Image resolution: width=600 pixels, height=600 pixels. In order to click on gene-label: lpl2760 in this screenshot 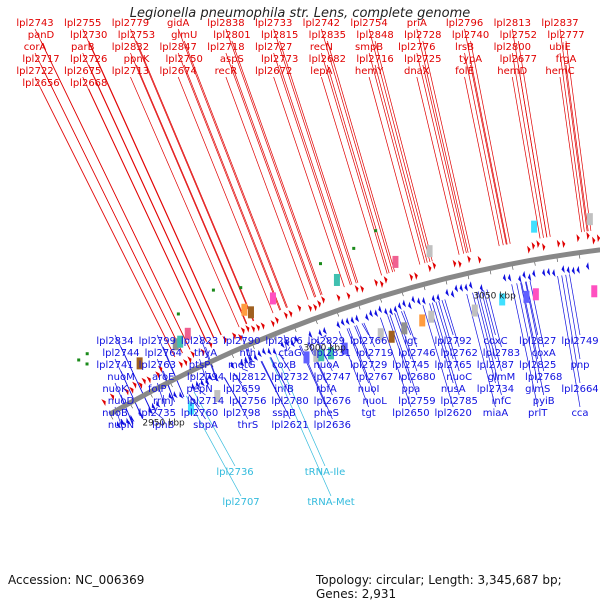, I will do `click(199, 413)`.